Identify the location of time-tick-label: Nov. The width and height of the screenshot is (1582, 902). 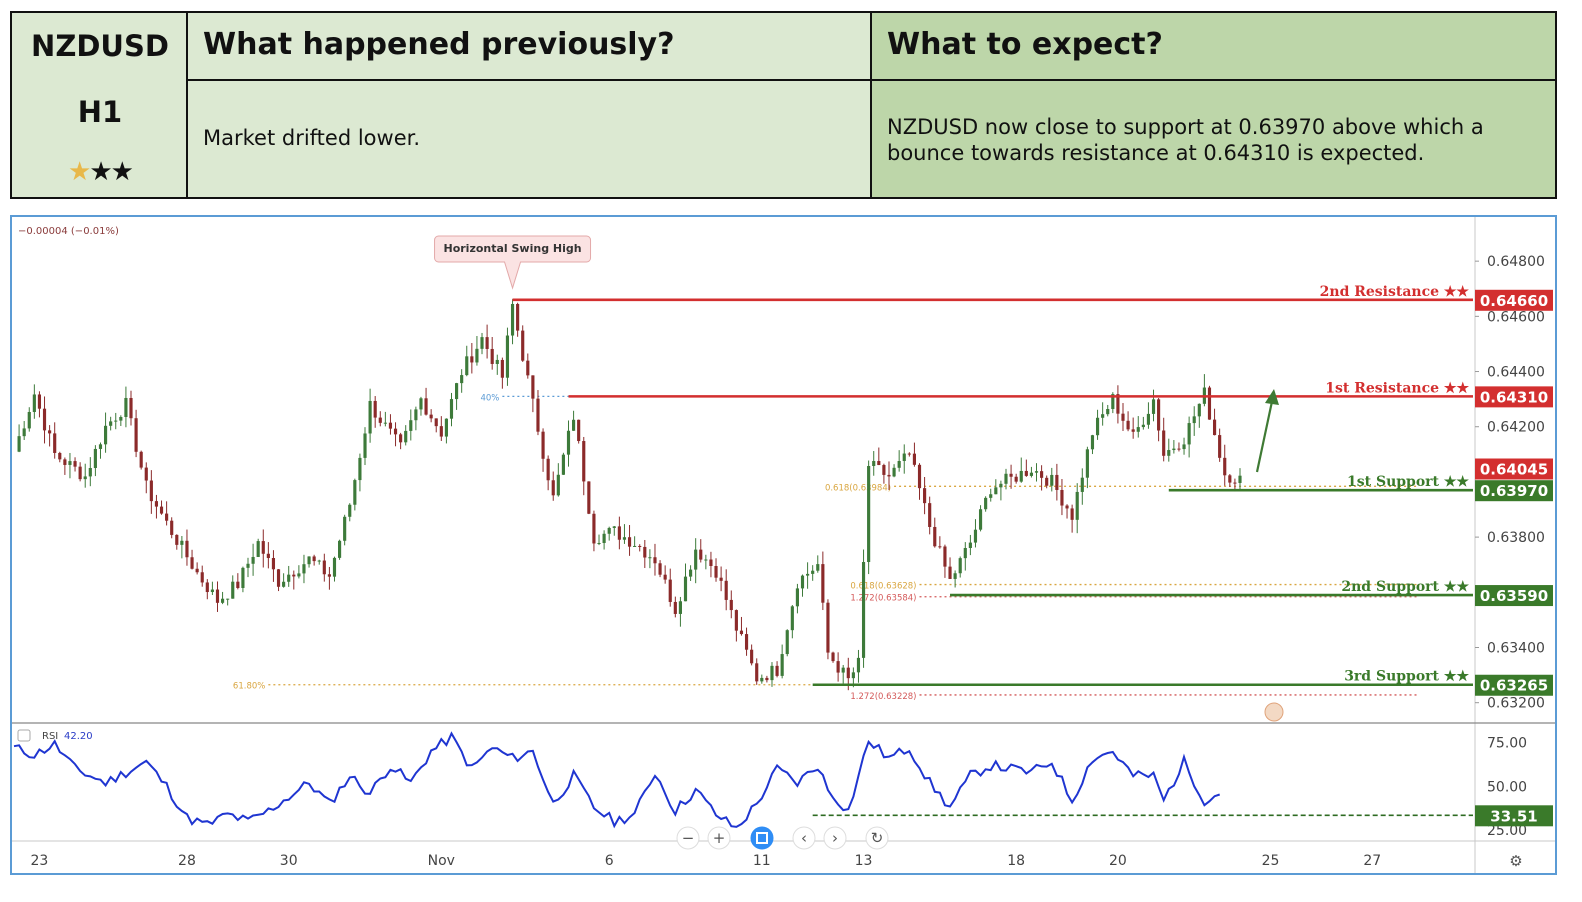
(441, 861).